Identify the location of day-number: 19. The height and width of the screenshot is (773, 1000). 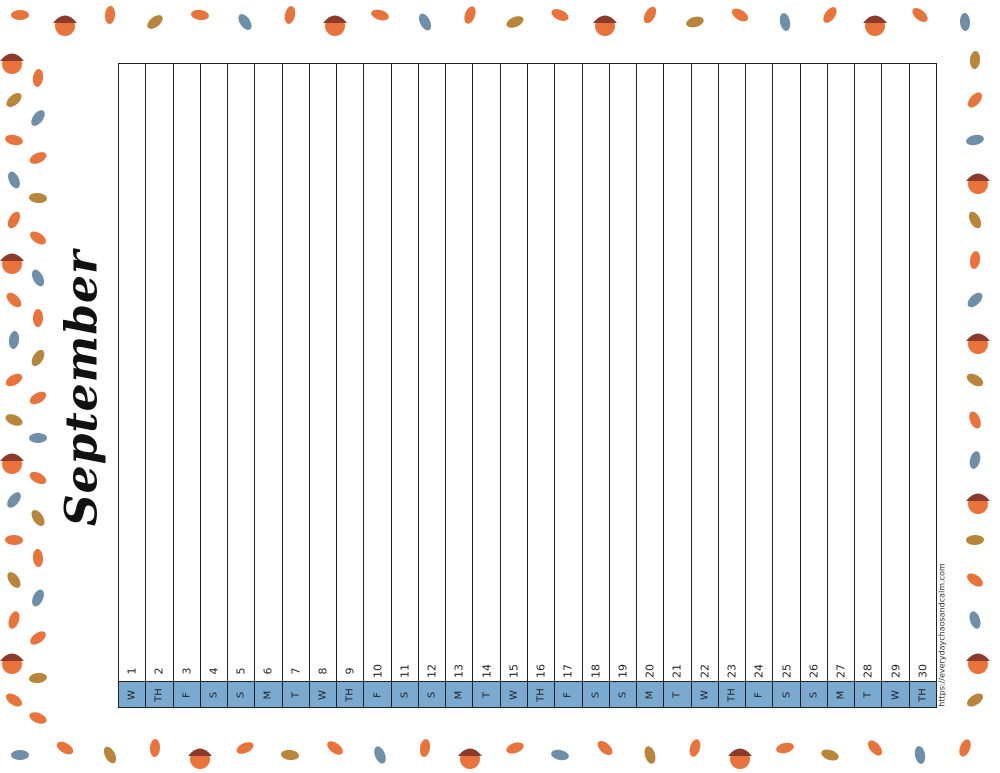
(623, 671).